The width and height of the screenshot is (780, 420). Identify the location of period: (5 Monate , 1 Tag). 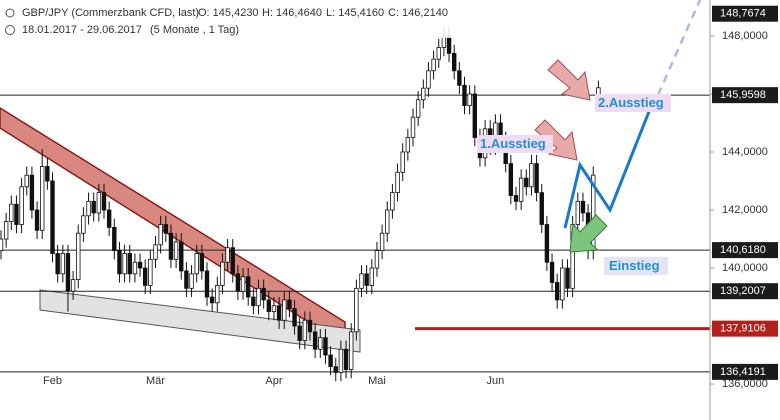
(194, 30).